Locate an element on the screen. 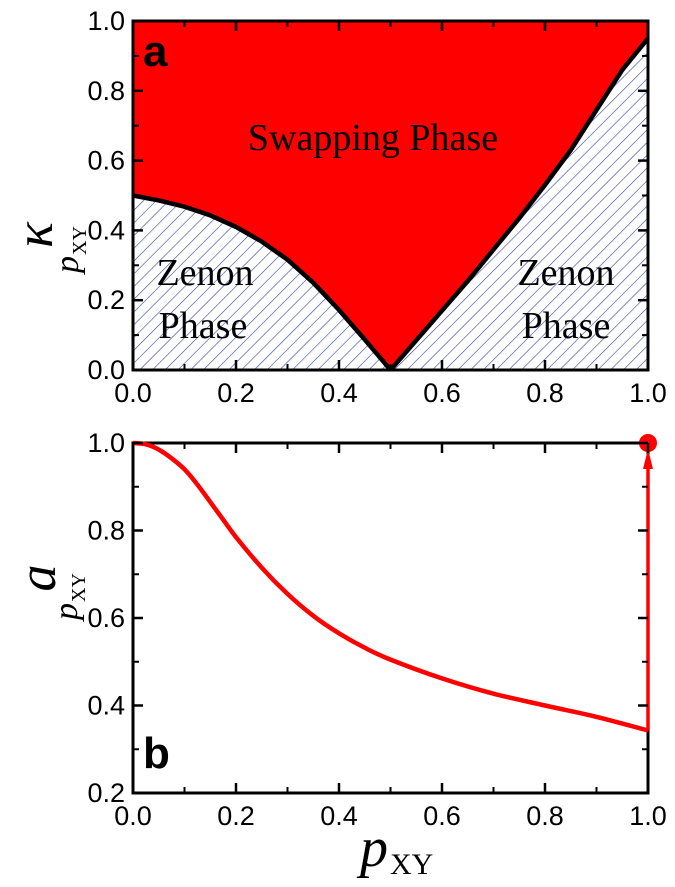 The width and height of the screenshot is (675, 887). panel-a-x-tick-label: 0.4 is located at coordinates (339, 393).